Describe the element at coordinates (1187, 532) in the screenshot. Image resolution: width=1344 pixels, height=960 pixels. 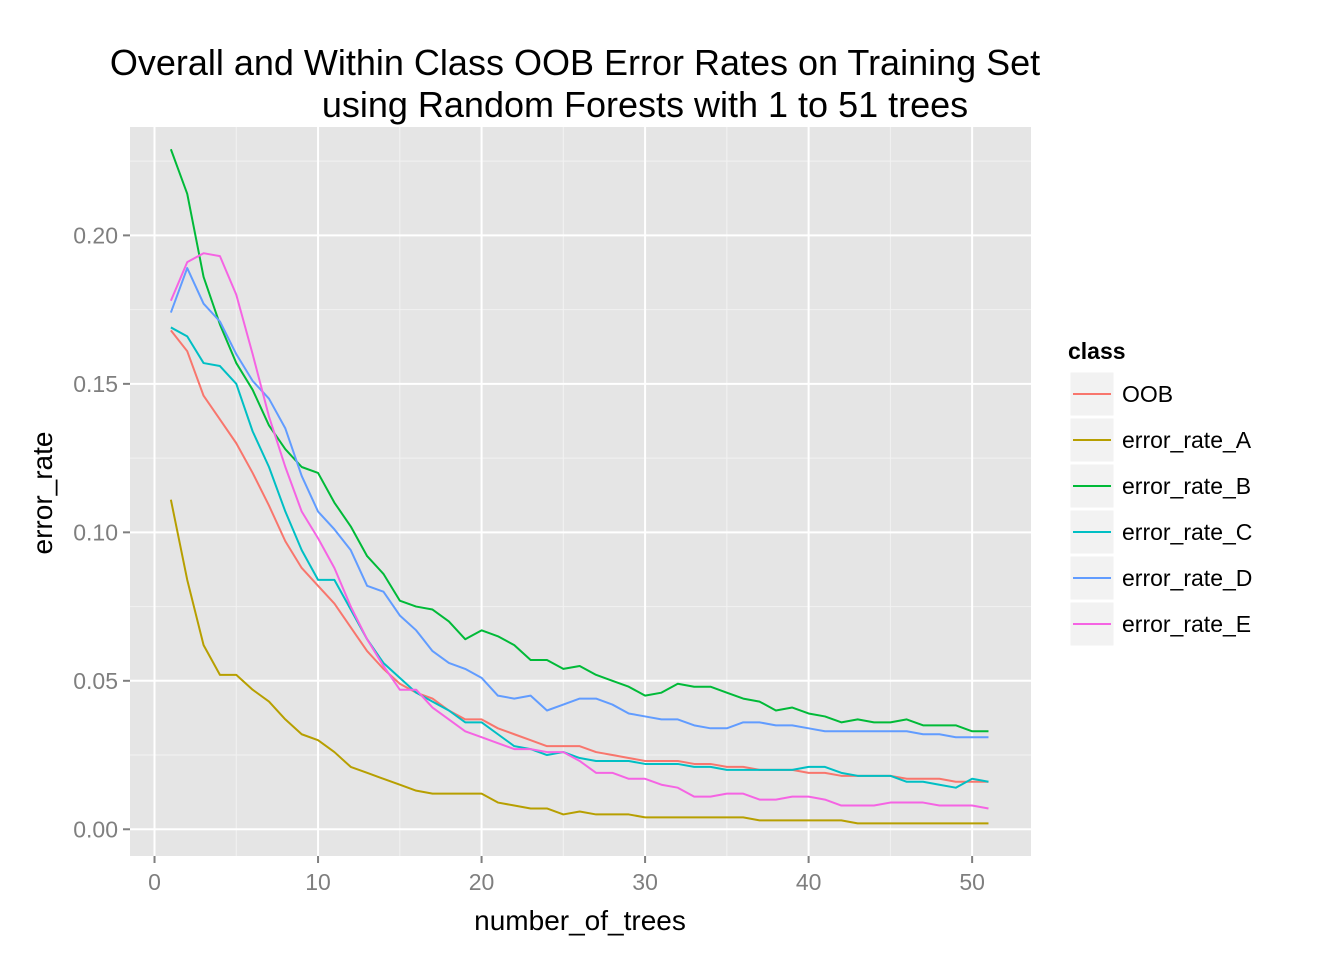
I see `legend-label-error-rate-c: error_rate_C` at that location.